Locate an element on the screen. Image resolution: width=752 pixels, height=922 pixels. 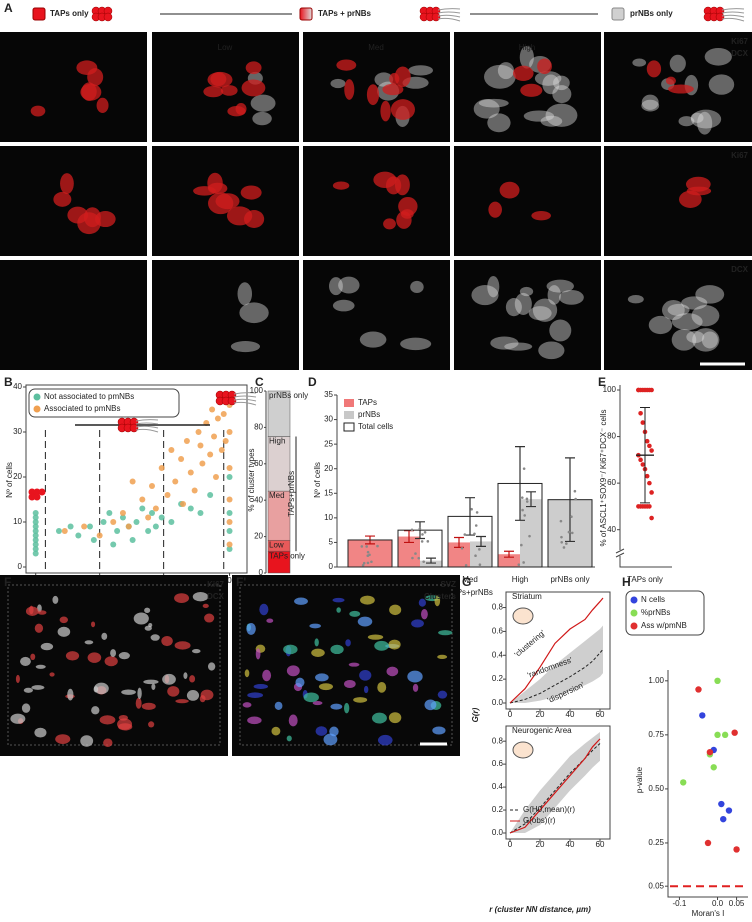
plot-title: Striatum is located at coordinates (527, 596).